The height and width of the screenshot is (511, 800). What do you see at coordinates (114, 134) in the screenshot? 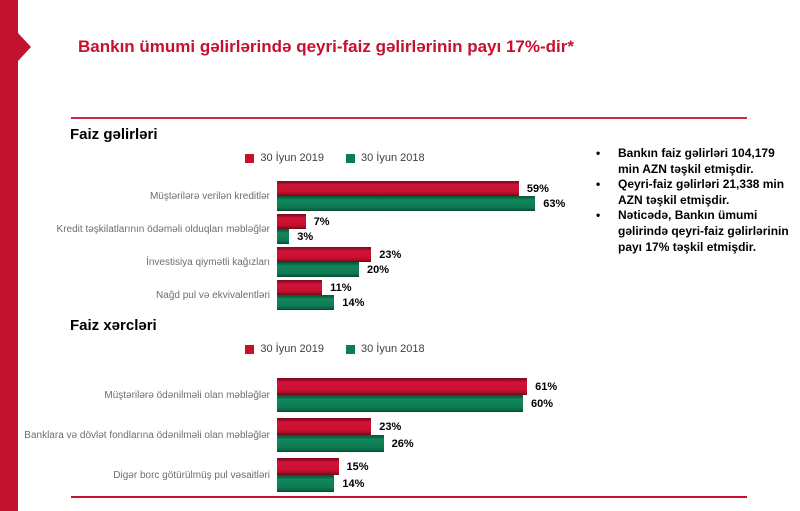
I see `chart-heading: Faiz gəlirləri` at bounding box center [114, 134].